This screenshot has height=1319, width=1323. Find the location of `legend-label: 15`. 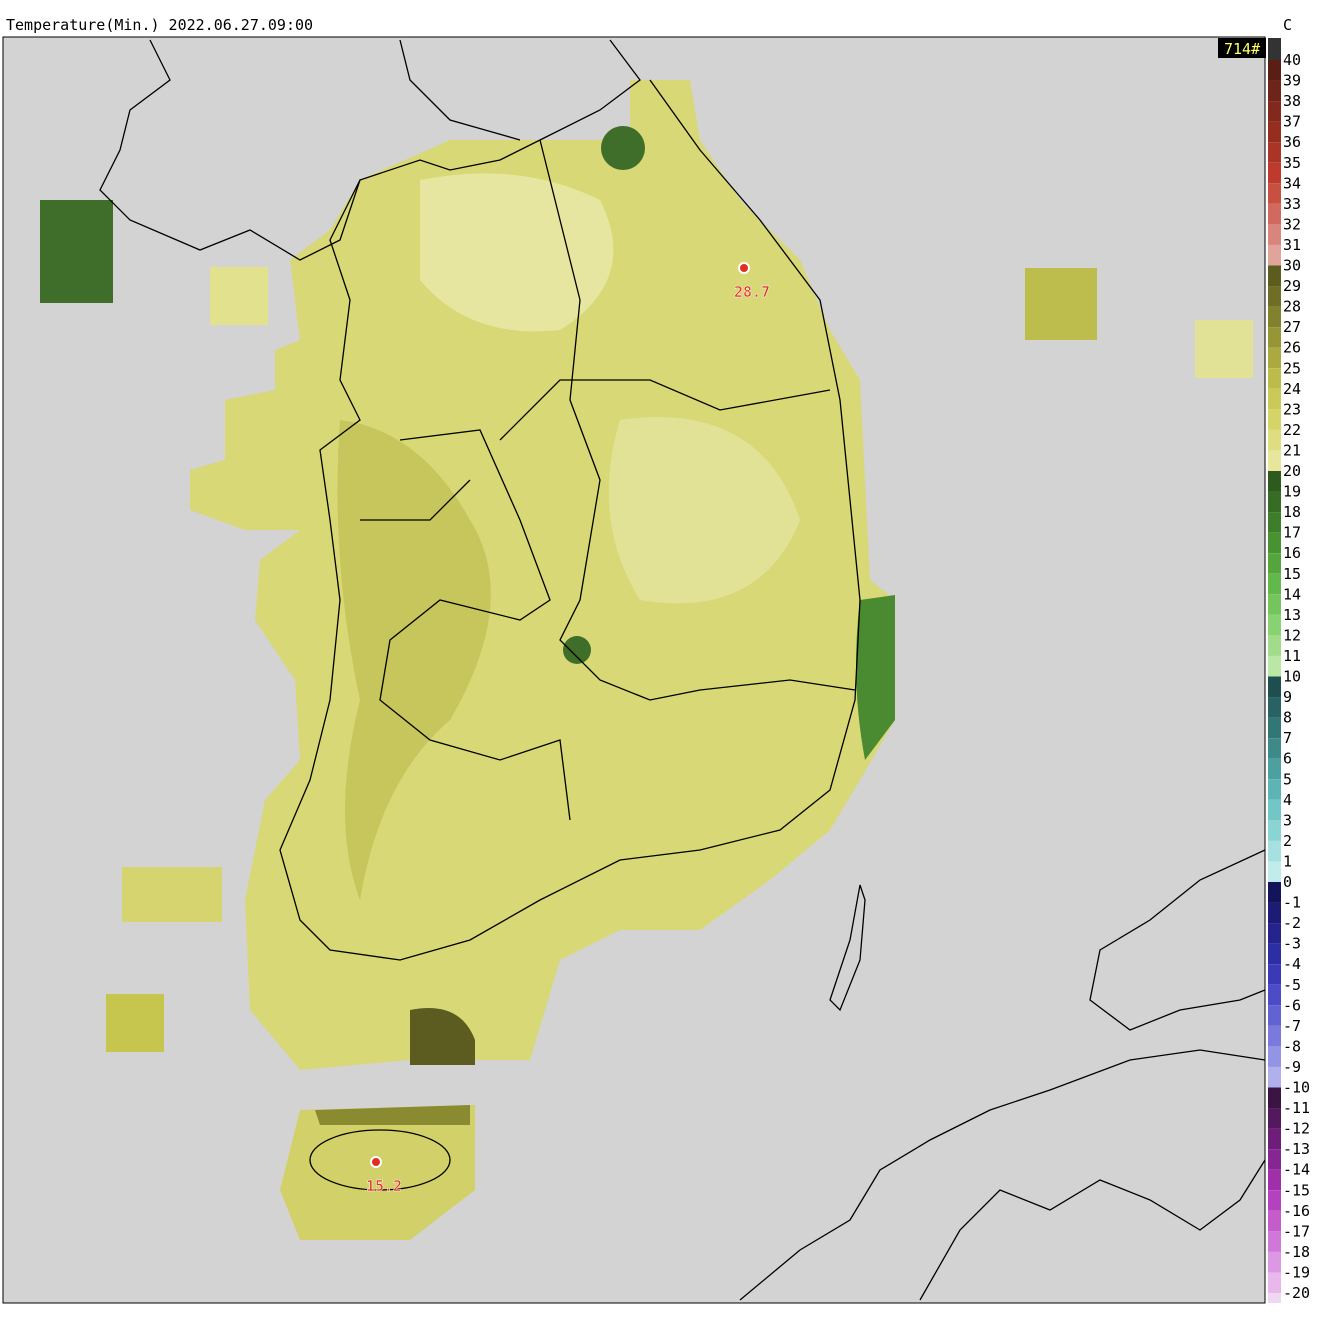

legend-label: 15 is located at coordinates (1292, 574).